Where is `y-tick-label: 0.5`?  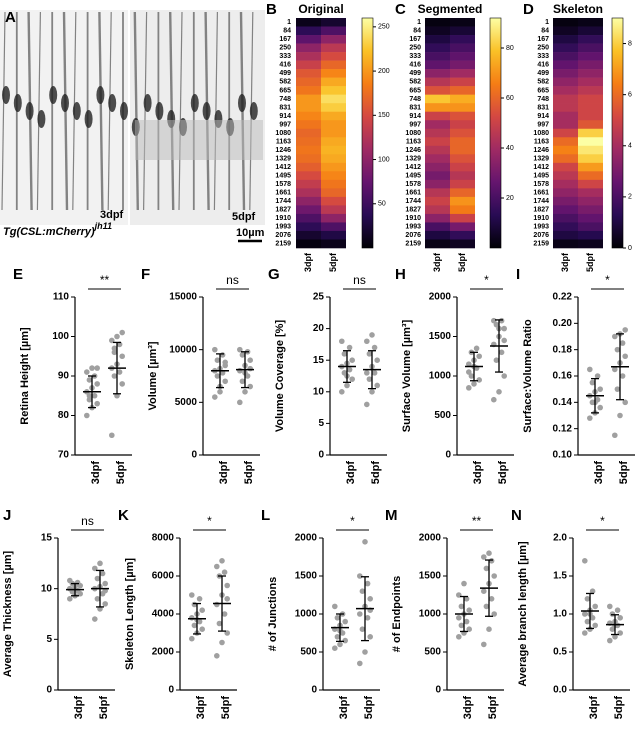 y-tick-label: 0.5 is located at coordinates (560, 652).